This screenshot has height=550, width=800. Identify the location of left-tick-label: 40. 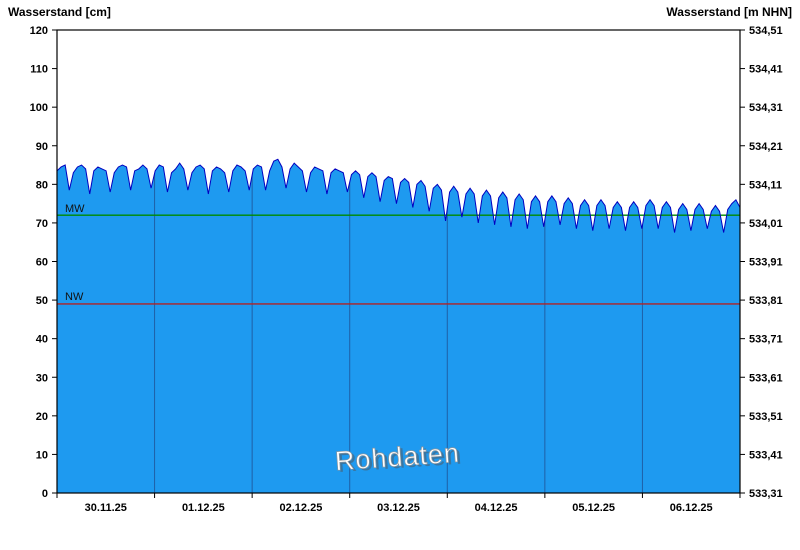
(42, 340).